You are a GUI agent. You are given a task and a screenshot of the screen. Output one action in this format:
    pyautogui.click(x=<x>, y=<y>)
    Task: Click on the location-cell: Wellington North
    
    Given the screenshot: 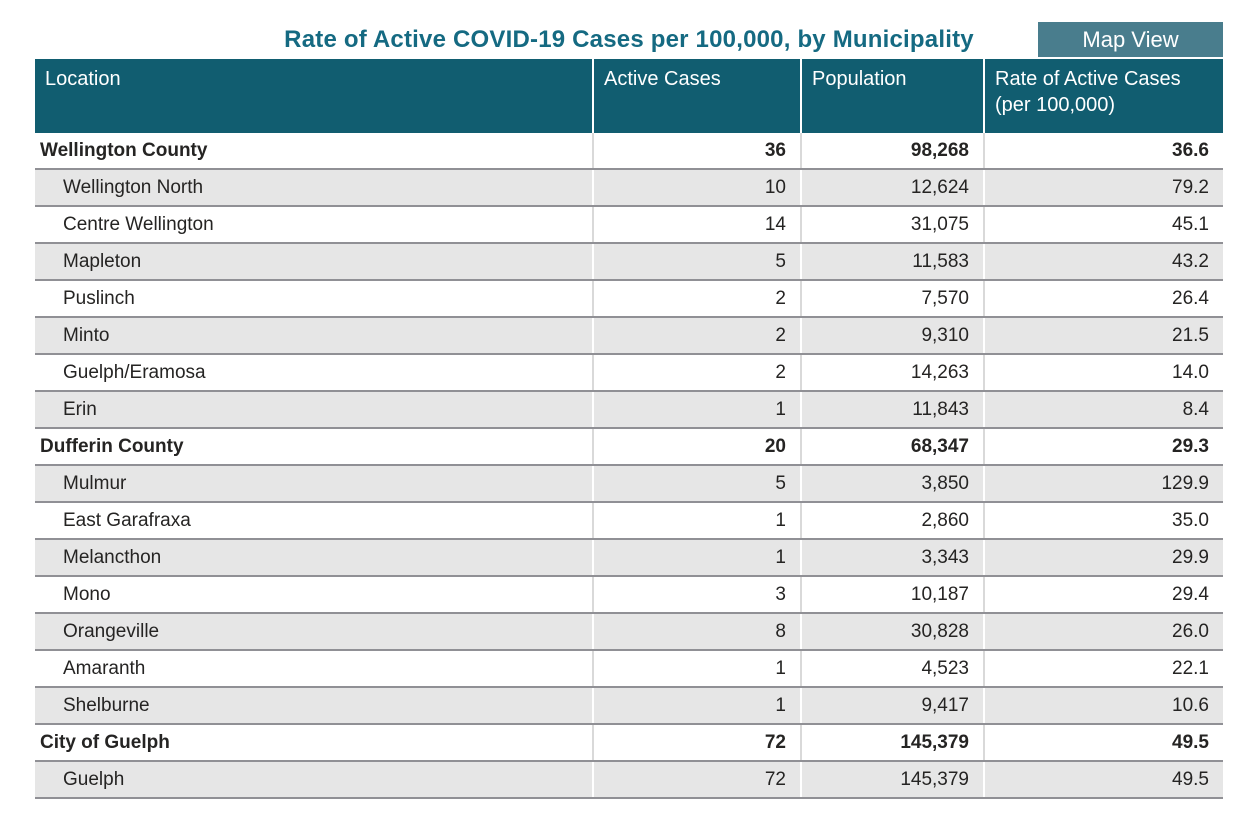 What is the action you would take?
    pyautogui.click(x=133, y=187)
    